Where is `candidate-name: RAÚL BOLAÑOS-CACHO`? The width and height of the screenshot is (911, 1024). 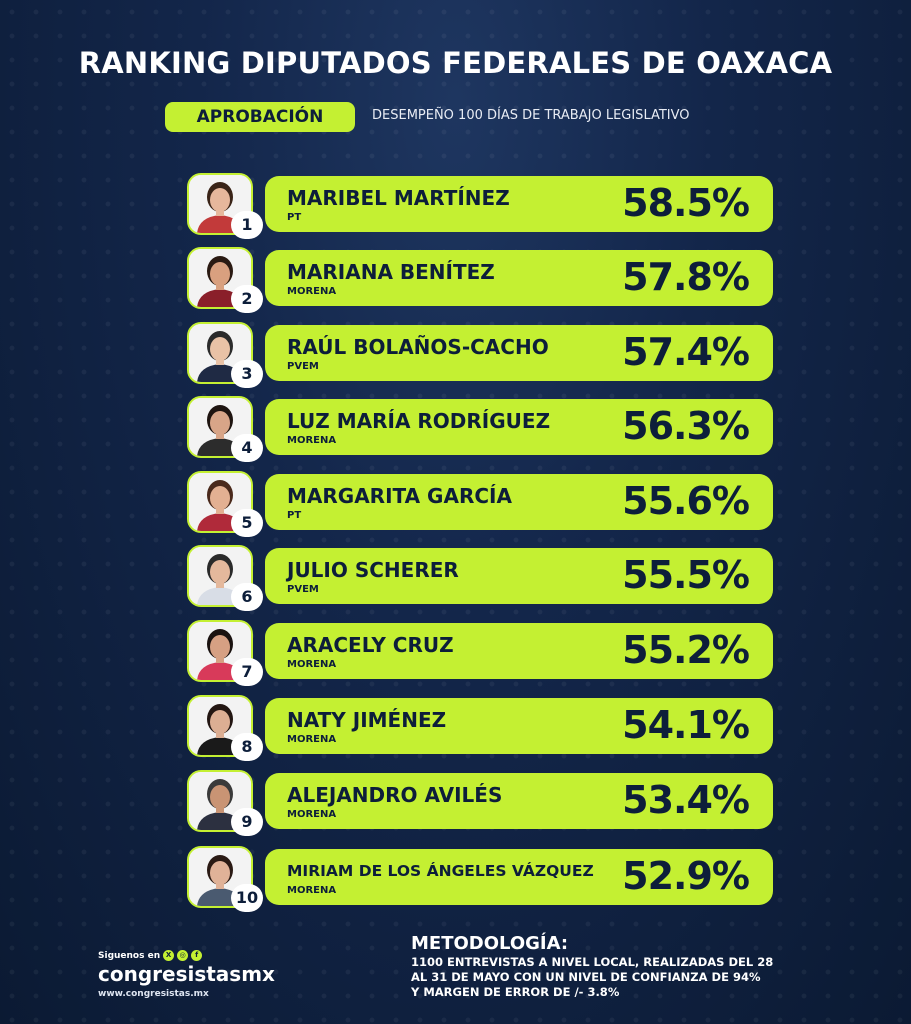 candidate-name: RAÚL BOLAÑOS-CACHO is located at coordinates (418, 347).